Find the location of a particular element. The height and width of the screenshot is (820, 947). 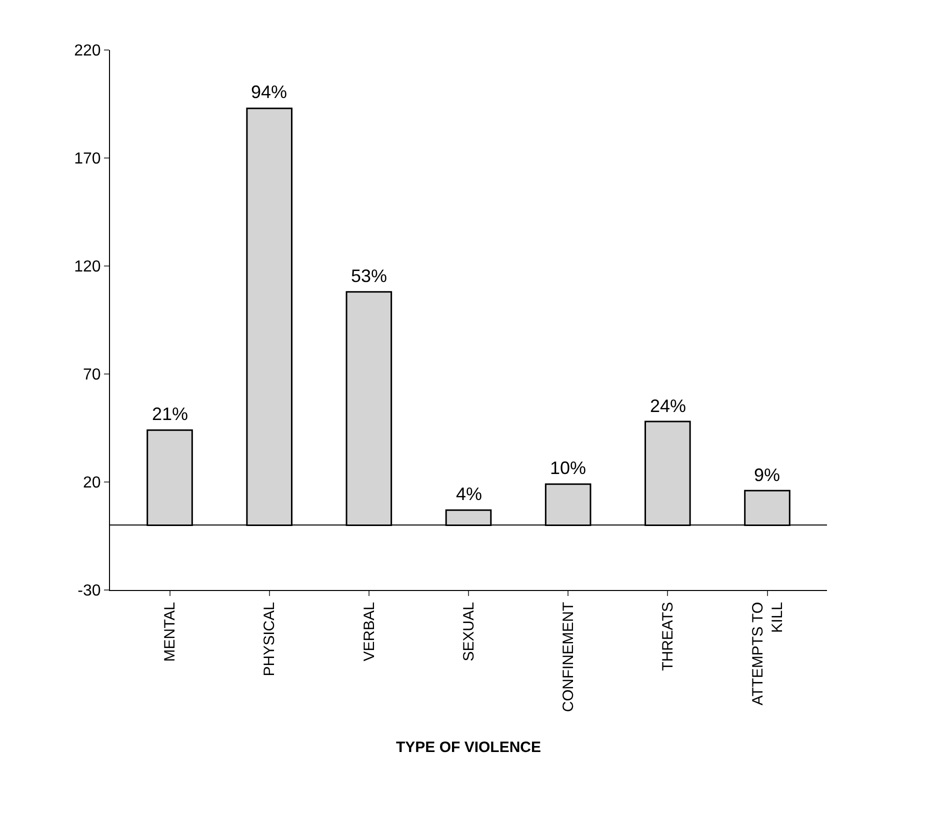

x-tick-label: VERBAL is located at coordinates (369, 632).